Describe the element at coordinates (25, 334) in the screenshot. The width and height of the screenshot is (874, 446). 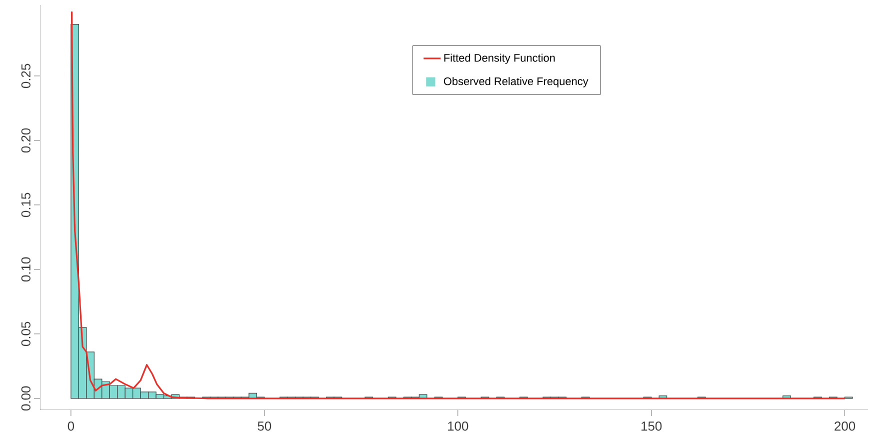
I see `y-tick-label: 0.05` at that location.